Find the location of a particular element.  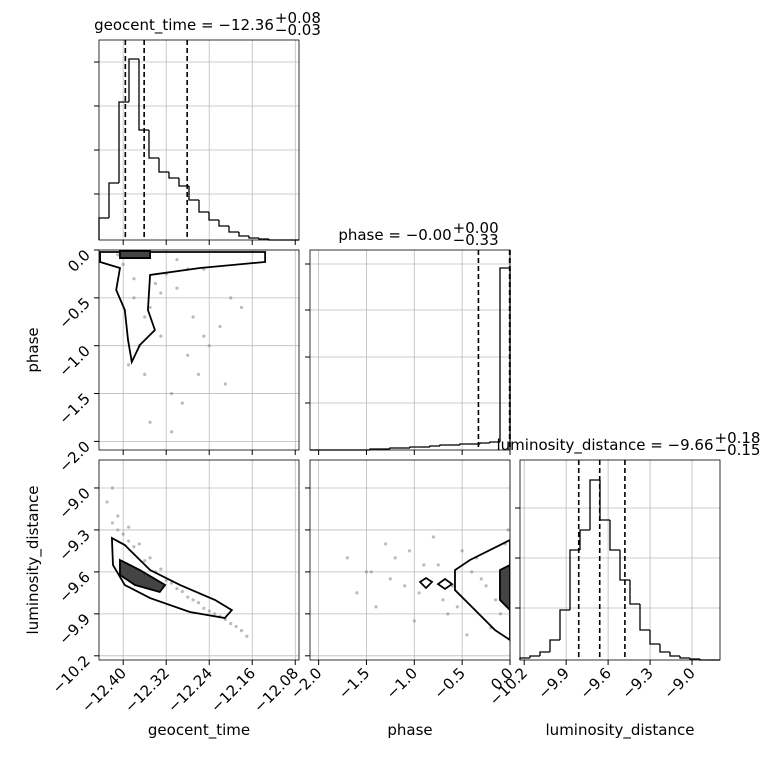

x-tick-label: −1.0 is located at coordinates (402, 683).